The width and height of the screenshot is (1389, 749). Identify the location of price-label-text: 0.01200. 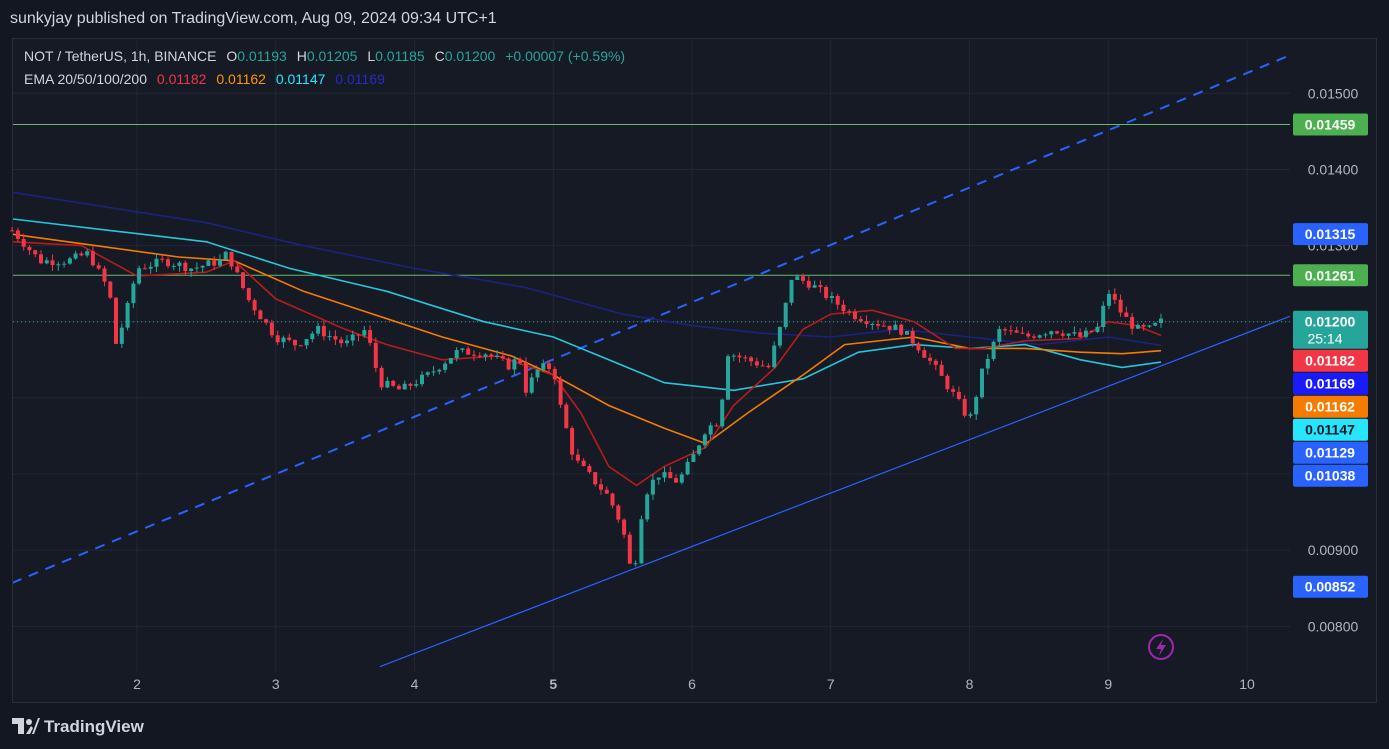
(1330, 322).